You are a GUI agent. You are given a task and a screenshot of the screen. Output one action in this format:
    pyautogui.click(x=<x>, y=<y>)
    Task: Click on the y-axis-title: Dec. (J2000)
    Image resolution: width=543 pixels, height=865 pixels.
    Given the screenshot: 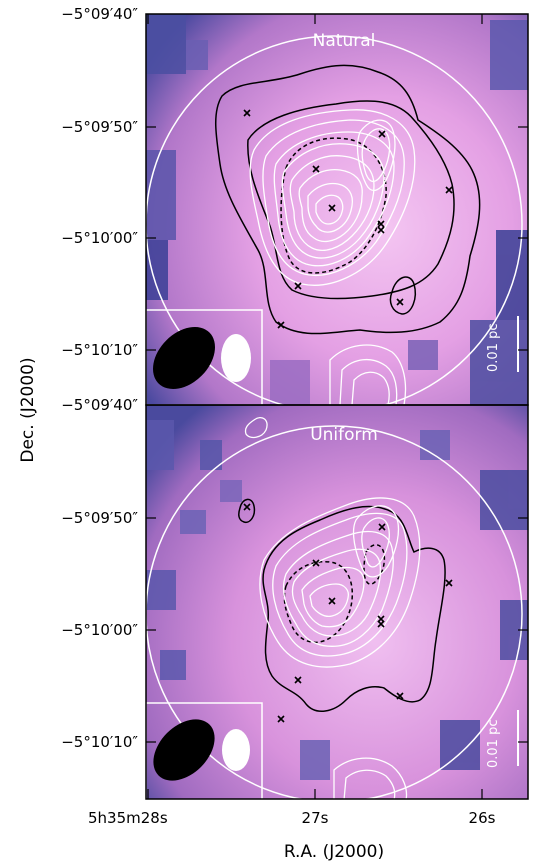 What is the action you would take?
    pyautogui.click(x=28, y=409)
    